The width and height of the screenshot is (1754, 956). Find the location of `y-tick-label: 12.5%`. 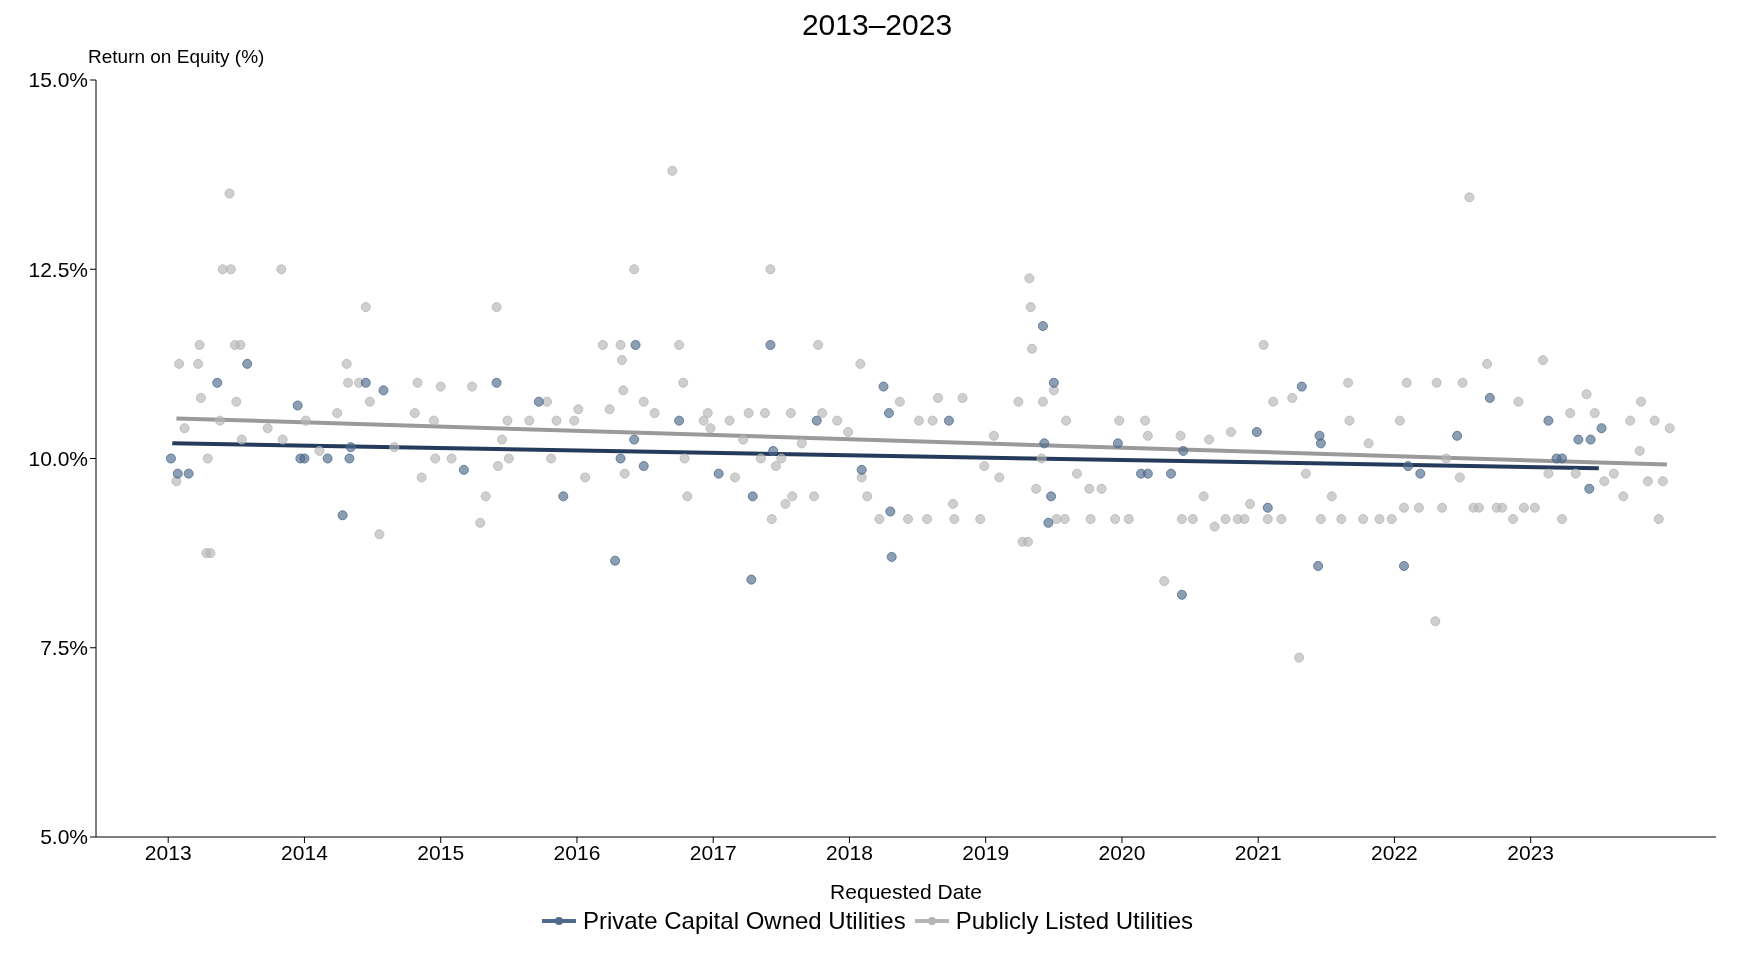

y-tick-label: 12.5% is located at coordinates (58, 269).